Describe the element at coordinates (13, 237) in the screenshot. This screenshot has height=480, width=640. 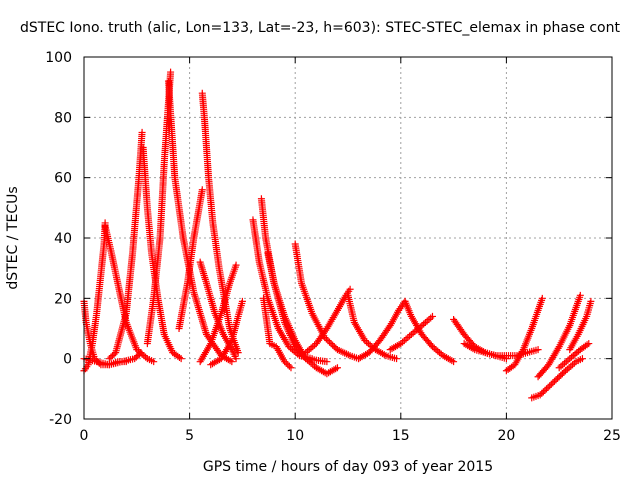
I see `y-axis-label: dSTEC / TECUs` at that location.